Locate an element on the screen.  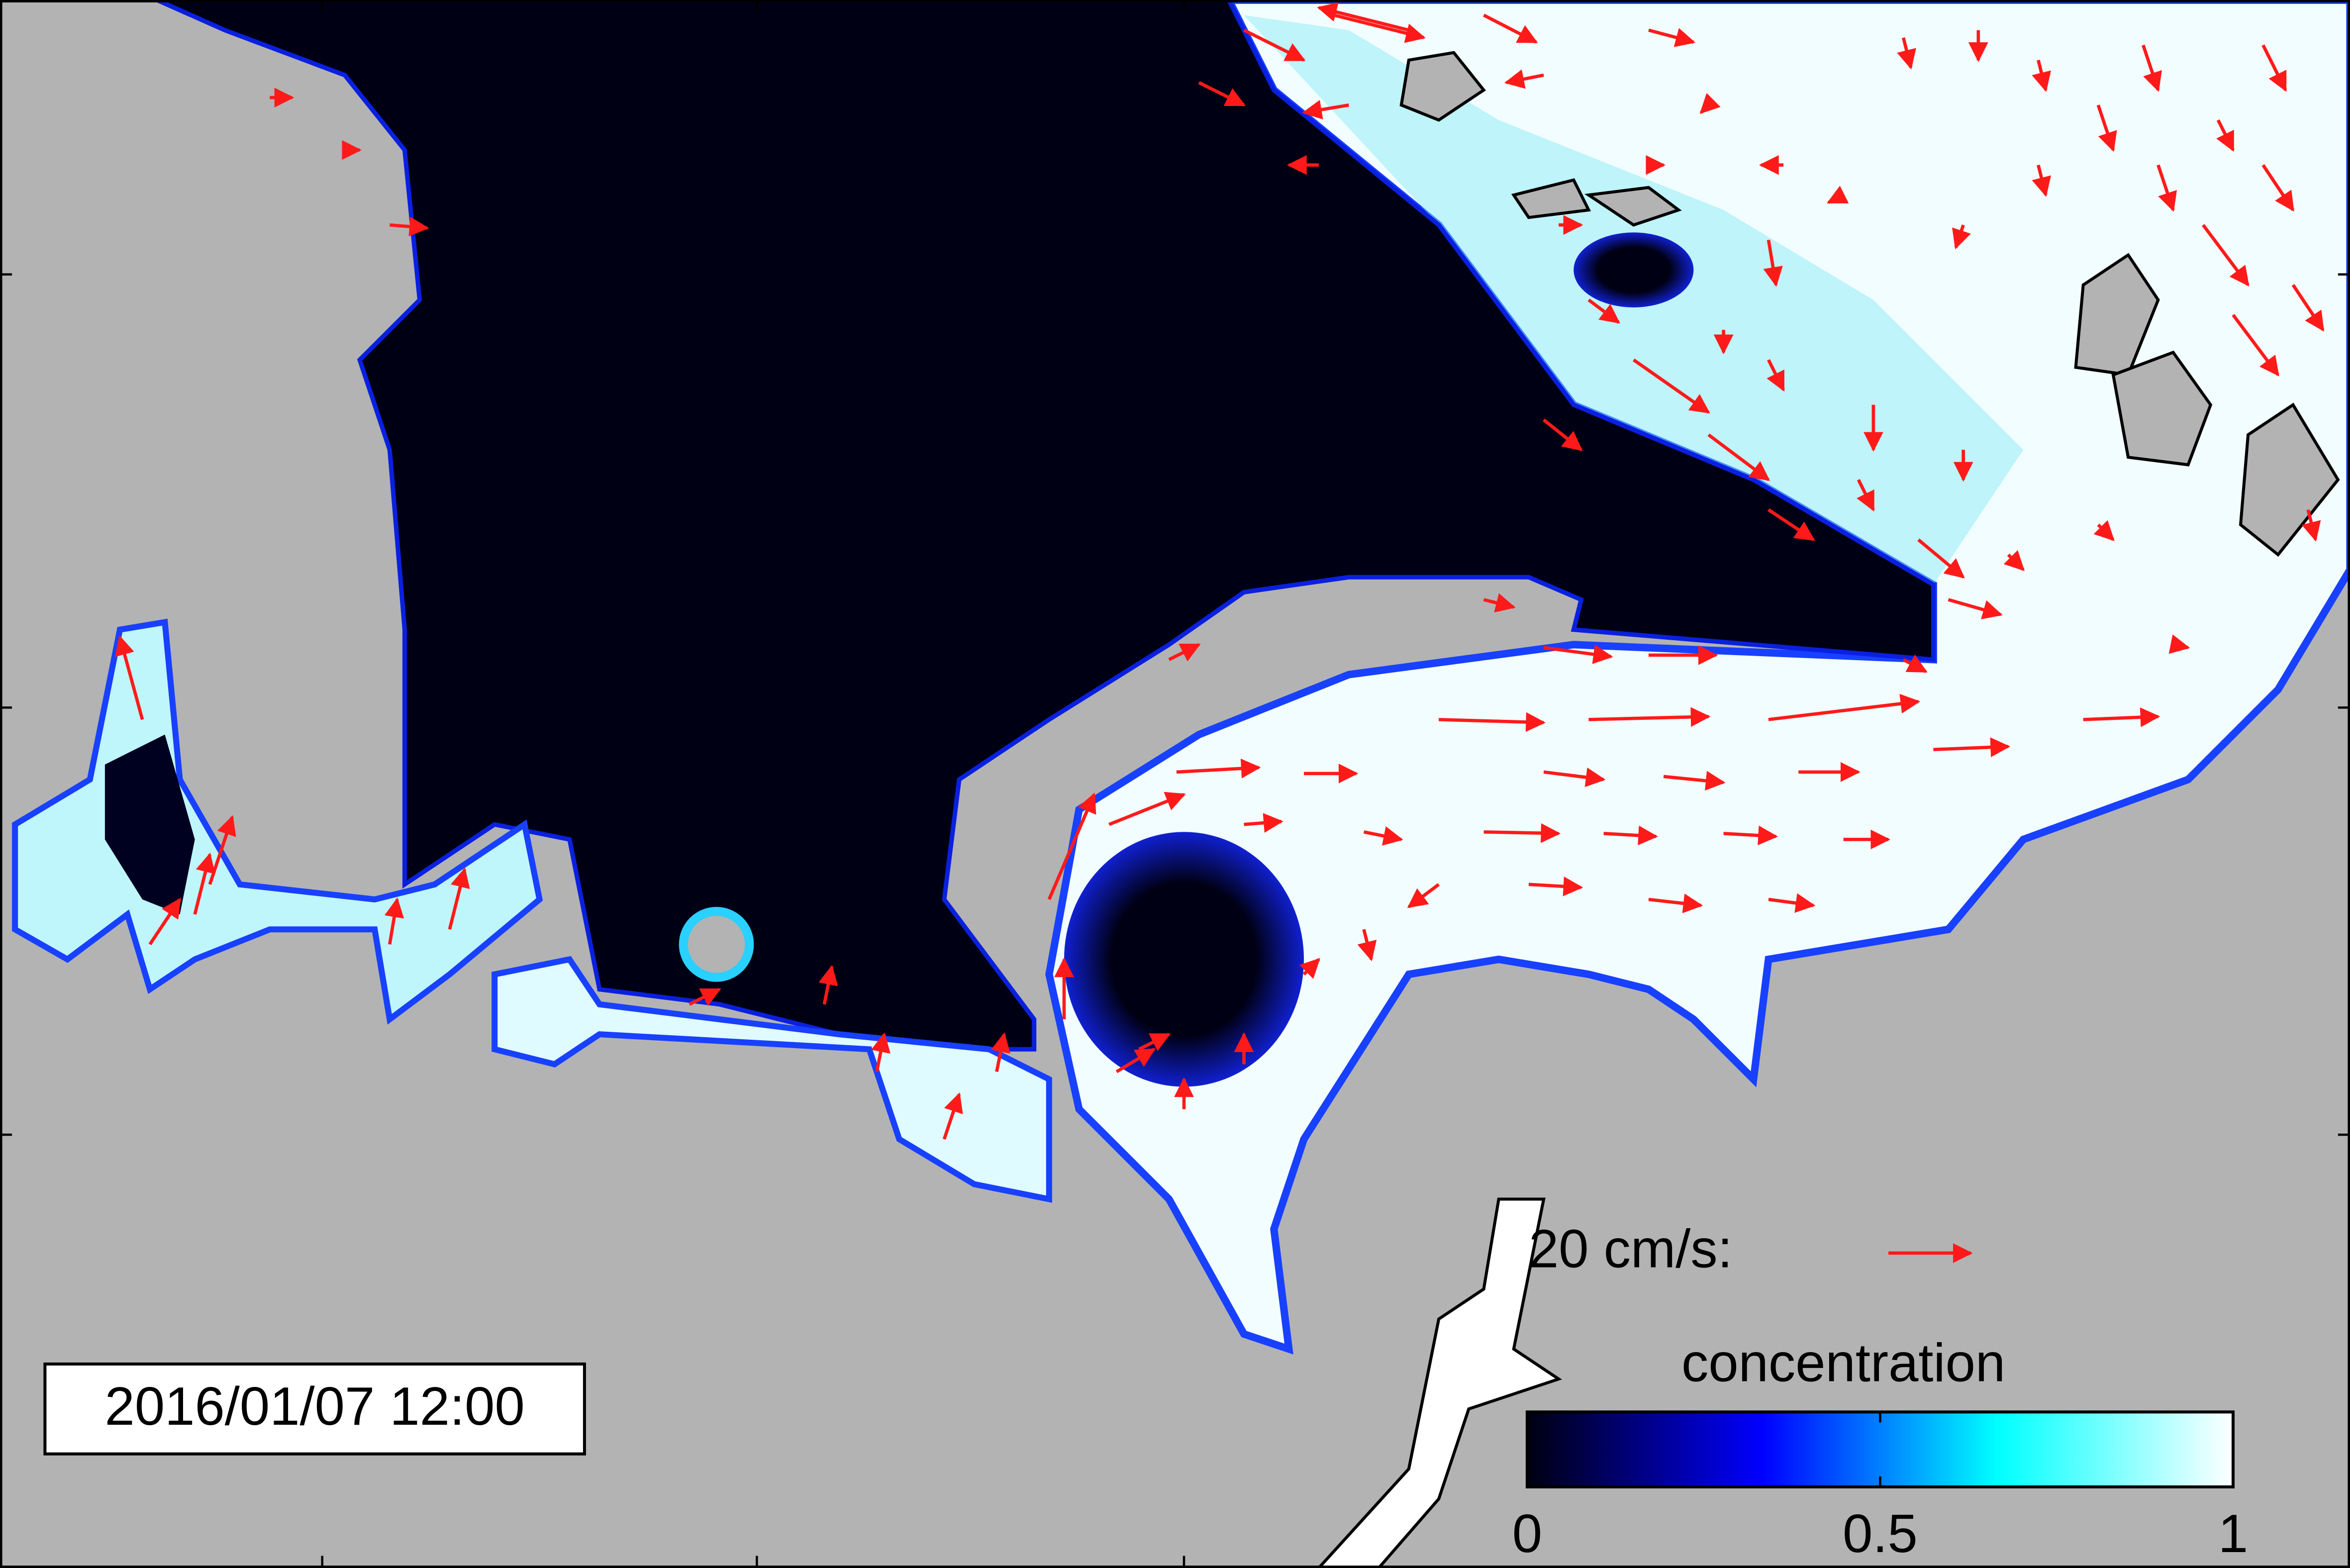
colorbar is located at coordinates (1880, 1449).